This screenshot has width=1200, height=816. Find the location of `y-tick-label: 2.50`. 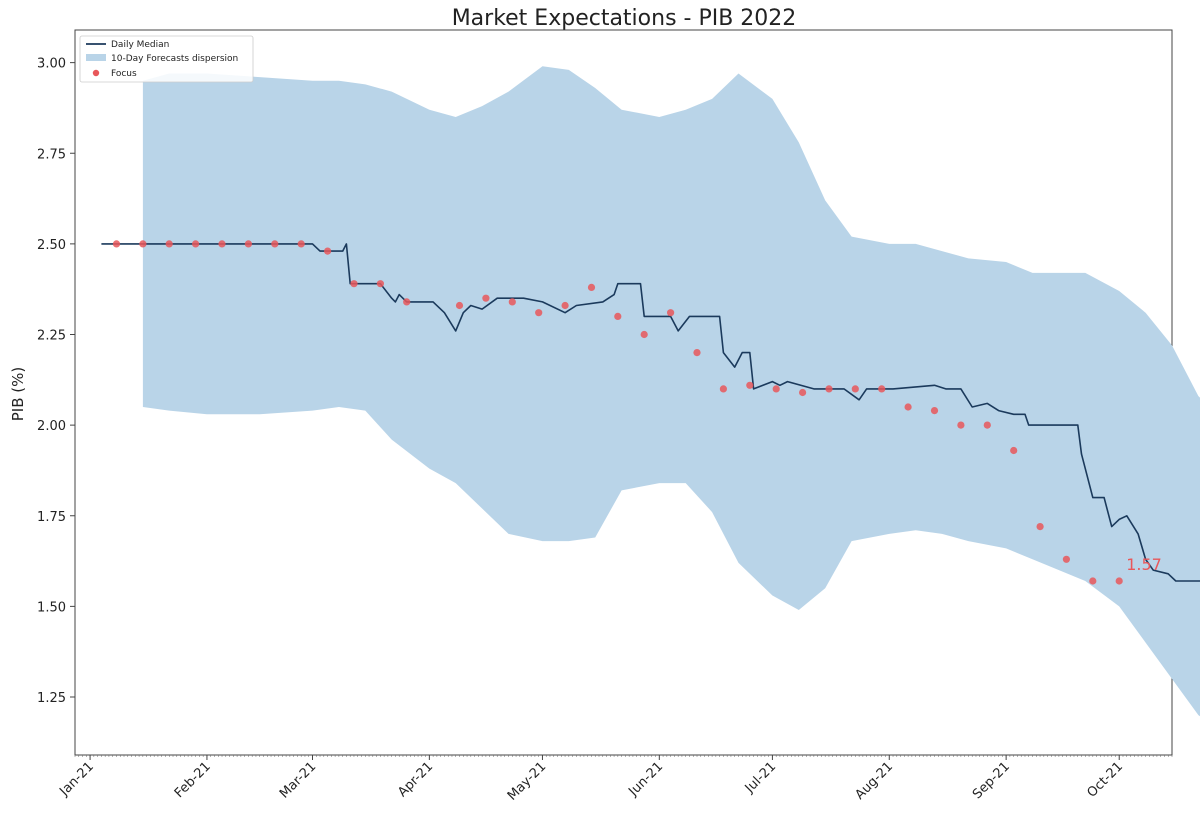

y-tick-label: 2.50 is located at coordinates (51, 245).